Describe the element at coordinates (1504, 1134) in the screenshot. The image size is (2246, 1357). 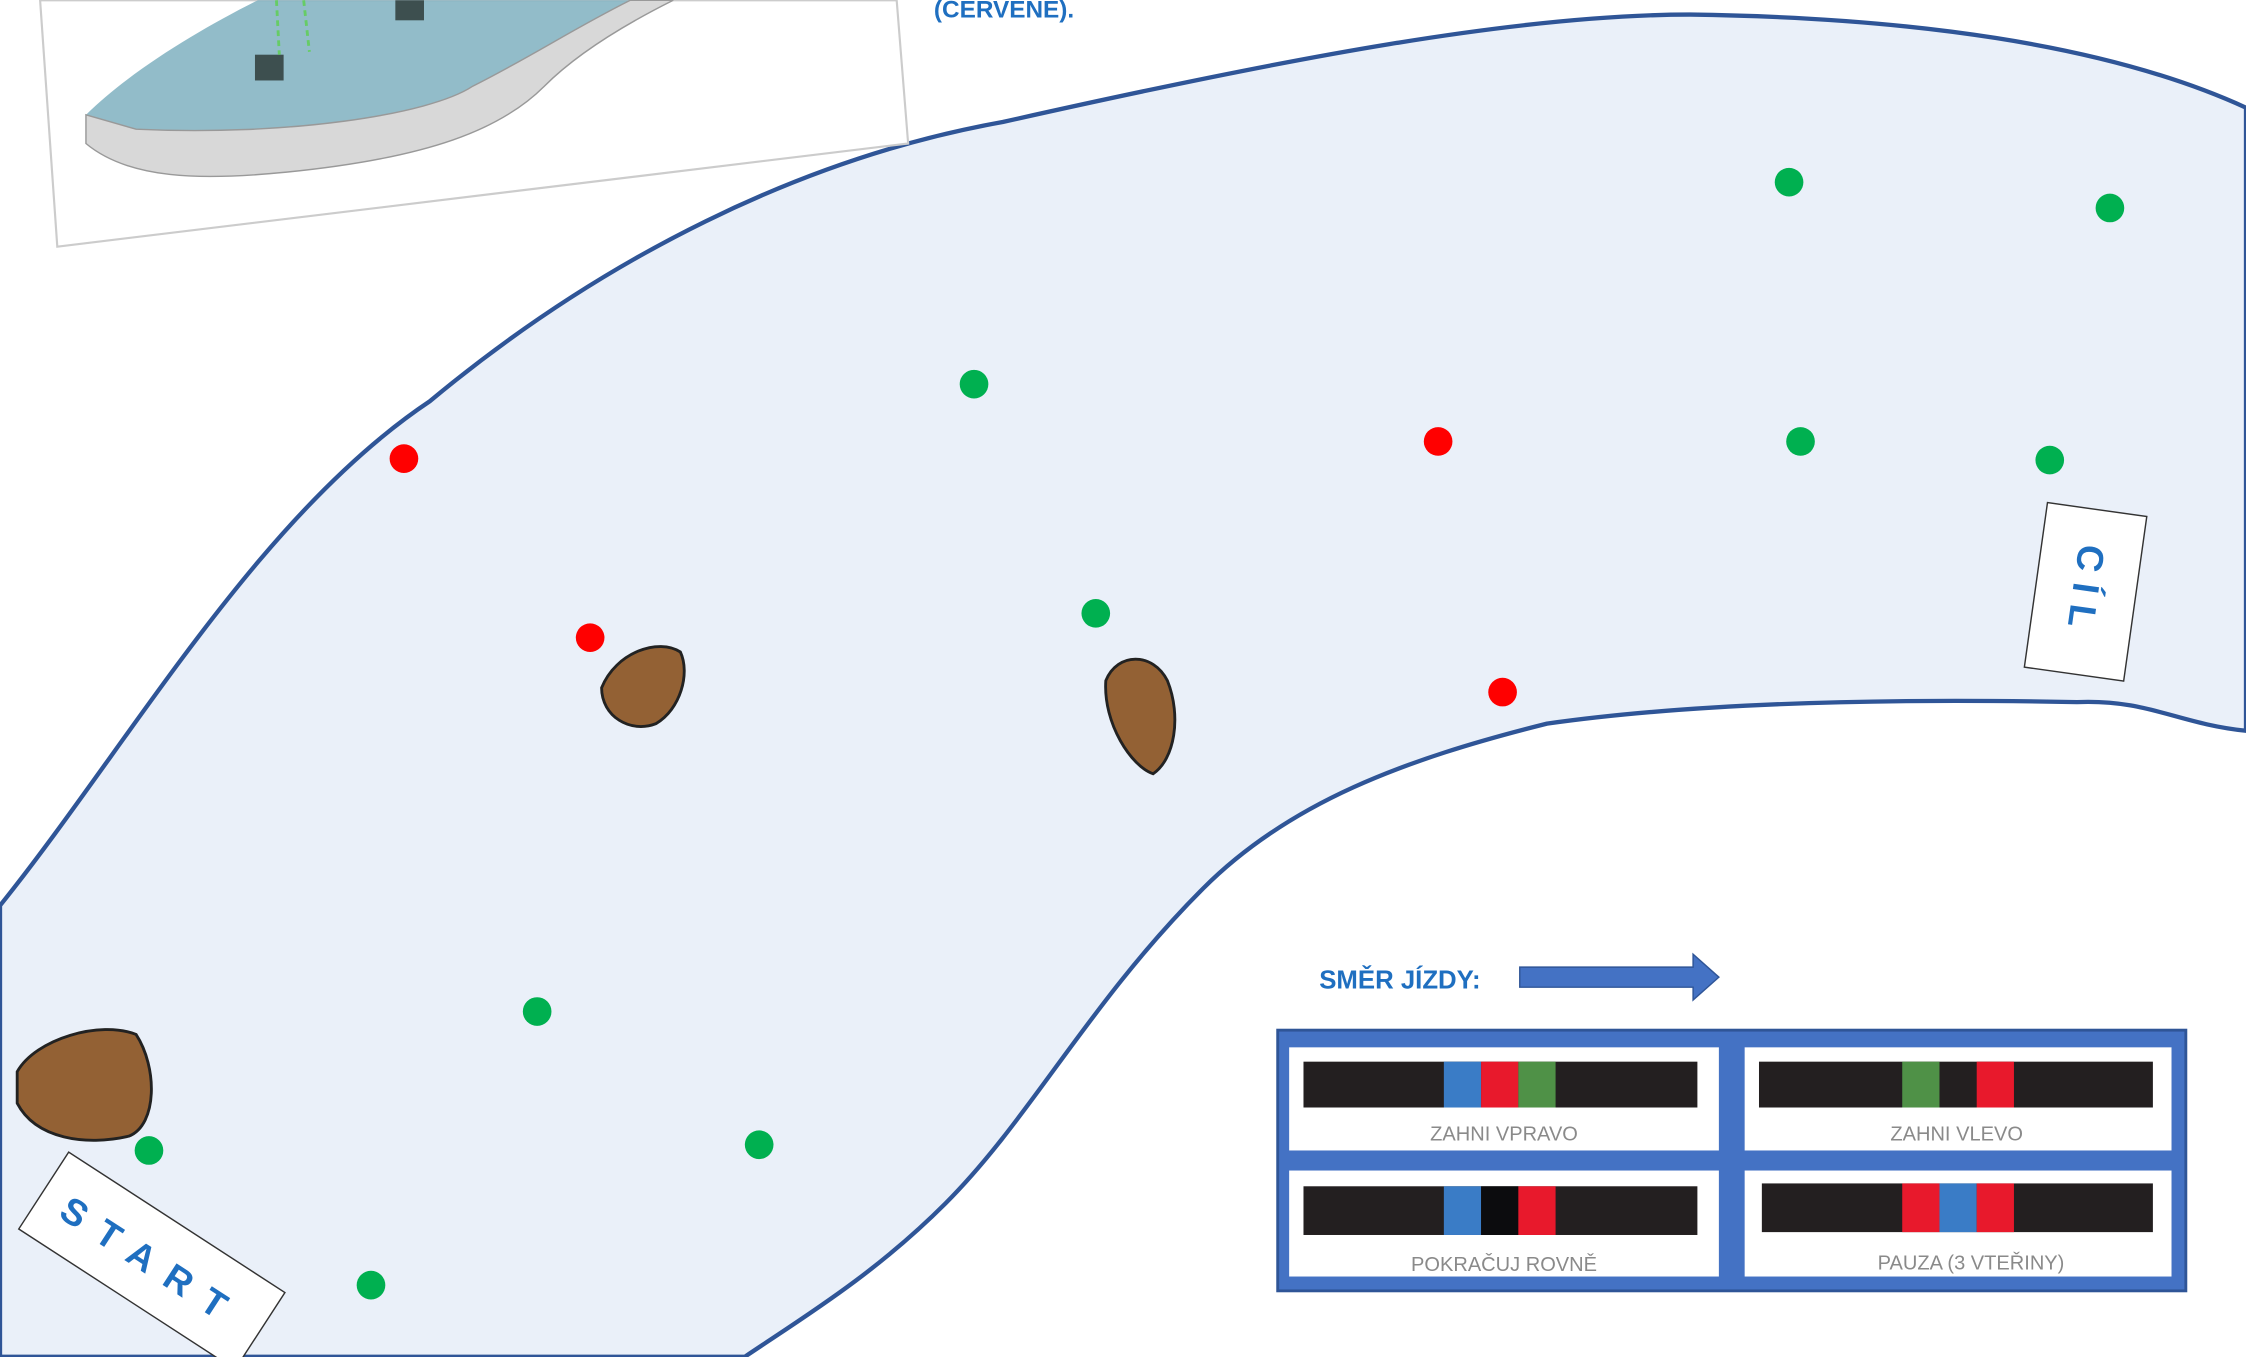
I see `code-label: ZAHNI VPRAVO` at that location.